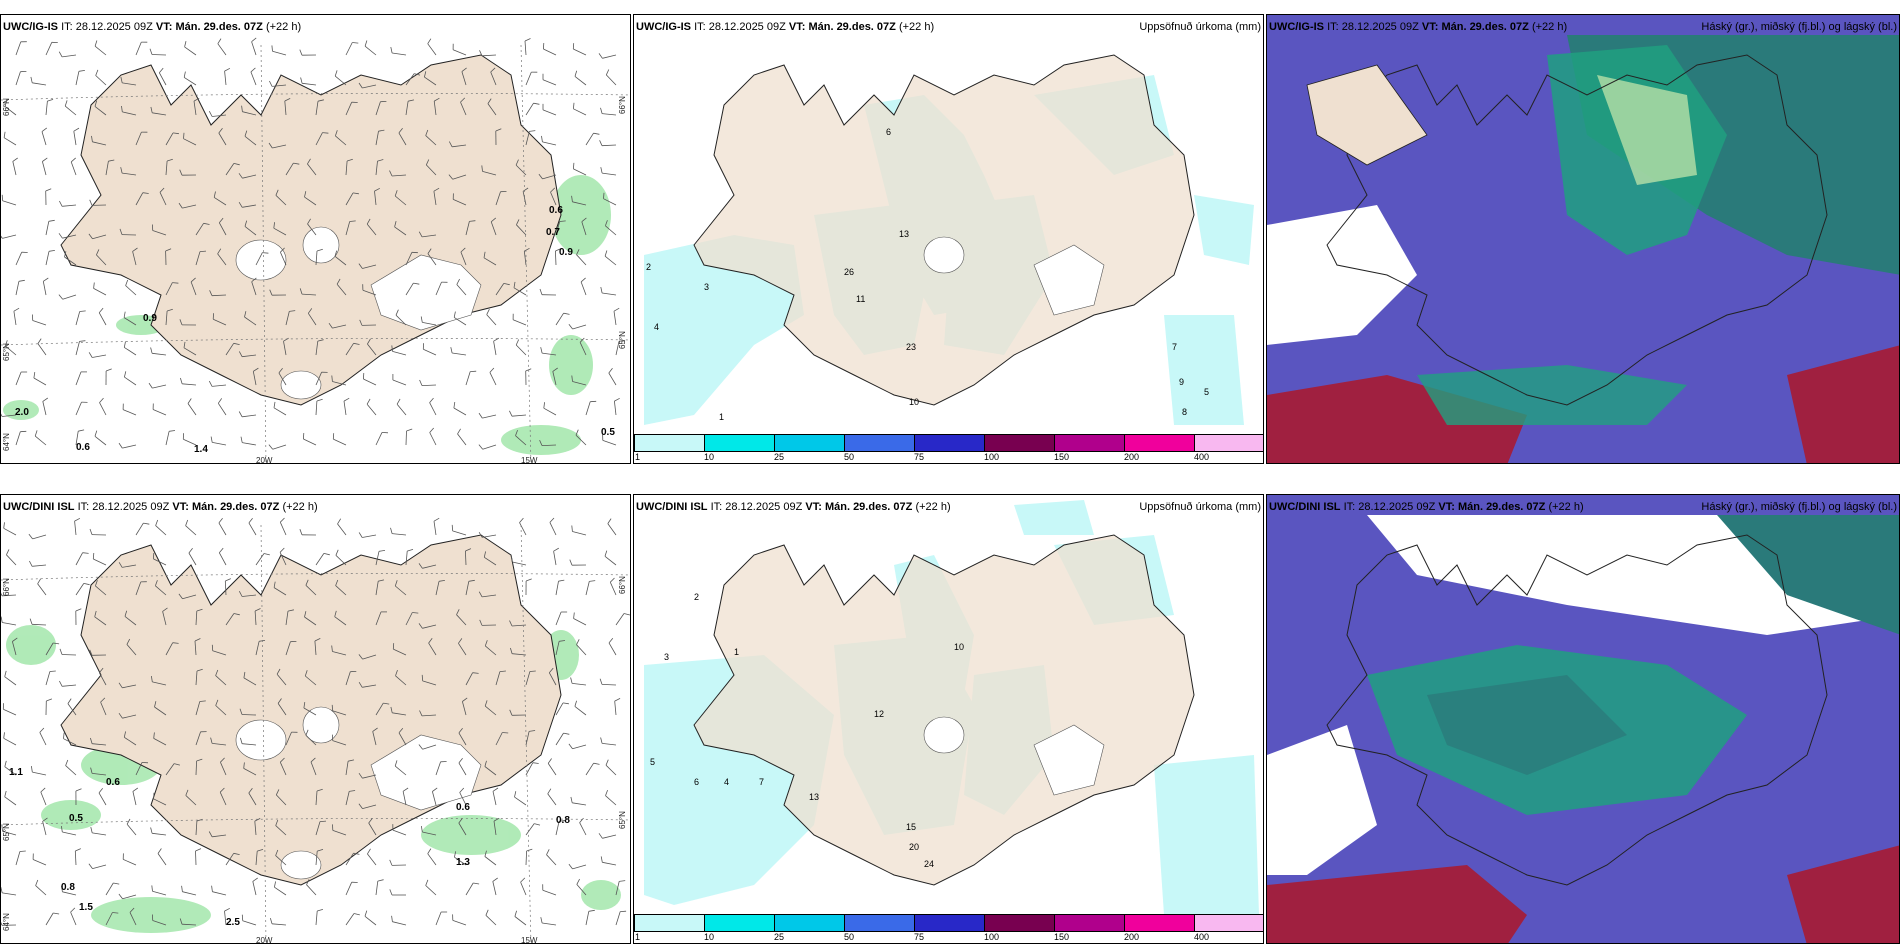  I want to click on precip-value: 3, so click(666, 657).